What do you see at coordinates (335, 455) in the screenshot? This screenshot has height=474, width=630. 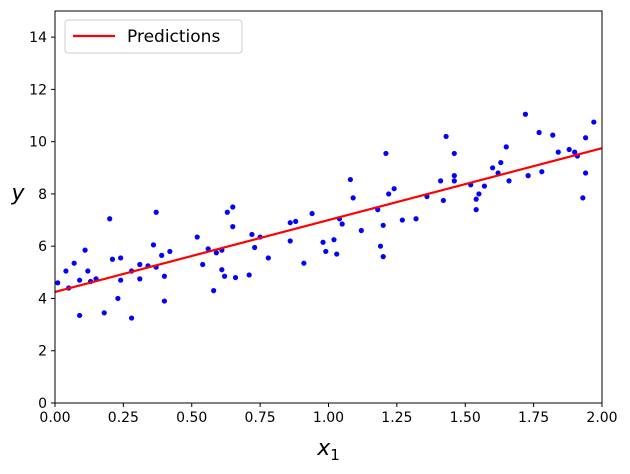 I see `x-axis-label-subscript: 1` at bounding box center [335, 455].